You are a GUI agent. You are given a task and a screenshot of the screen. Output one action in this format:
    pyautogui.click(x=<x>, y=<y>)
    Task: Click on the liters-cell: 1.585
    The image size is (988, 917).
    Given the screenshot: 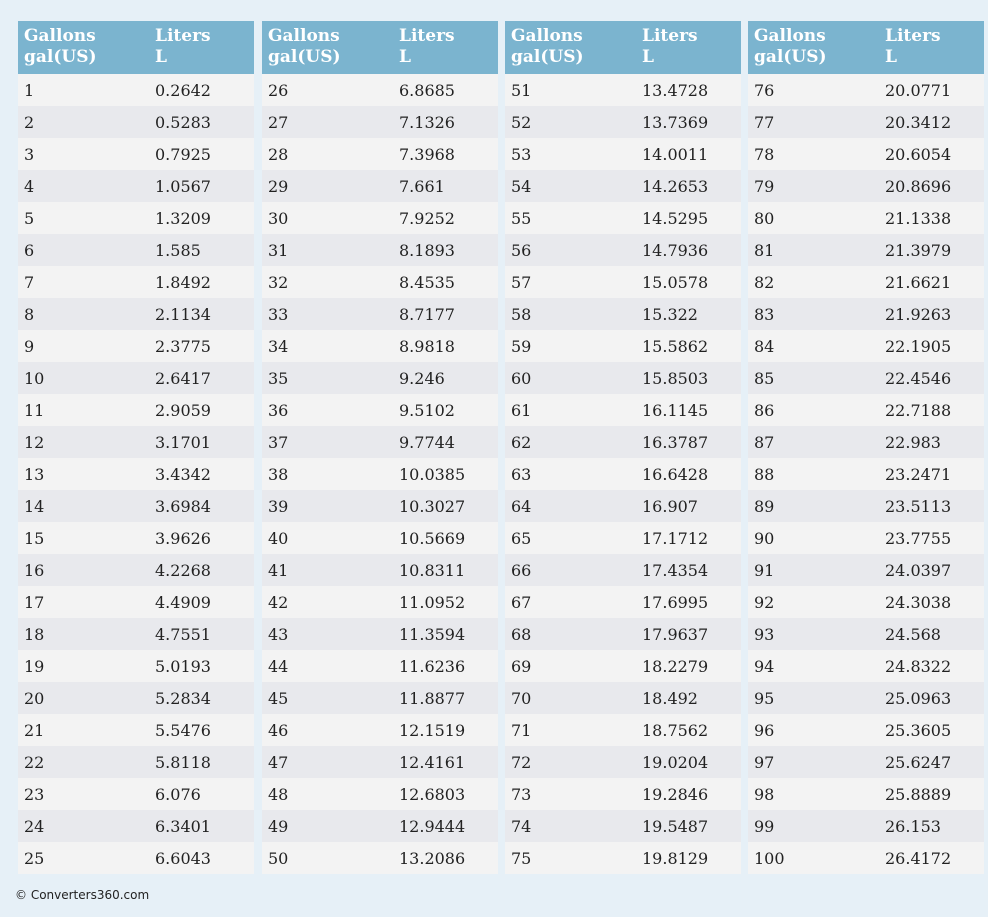 What is the action you would take?
    pyautogui.click(x=178, y=250)
    